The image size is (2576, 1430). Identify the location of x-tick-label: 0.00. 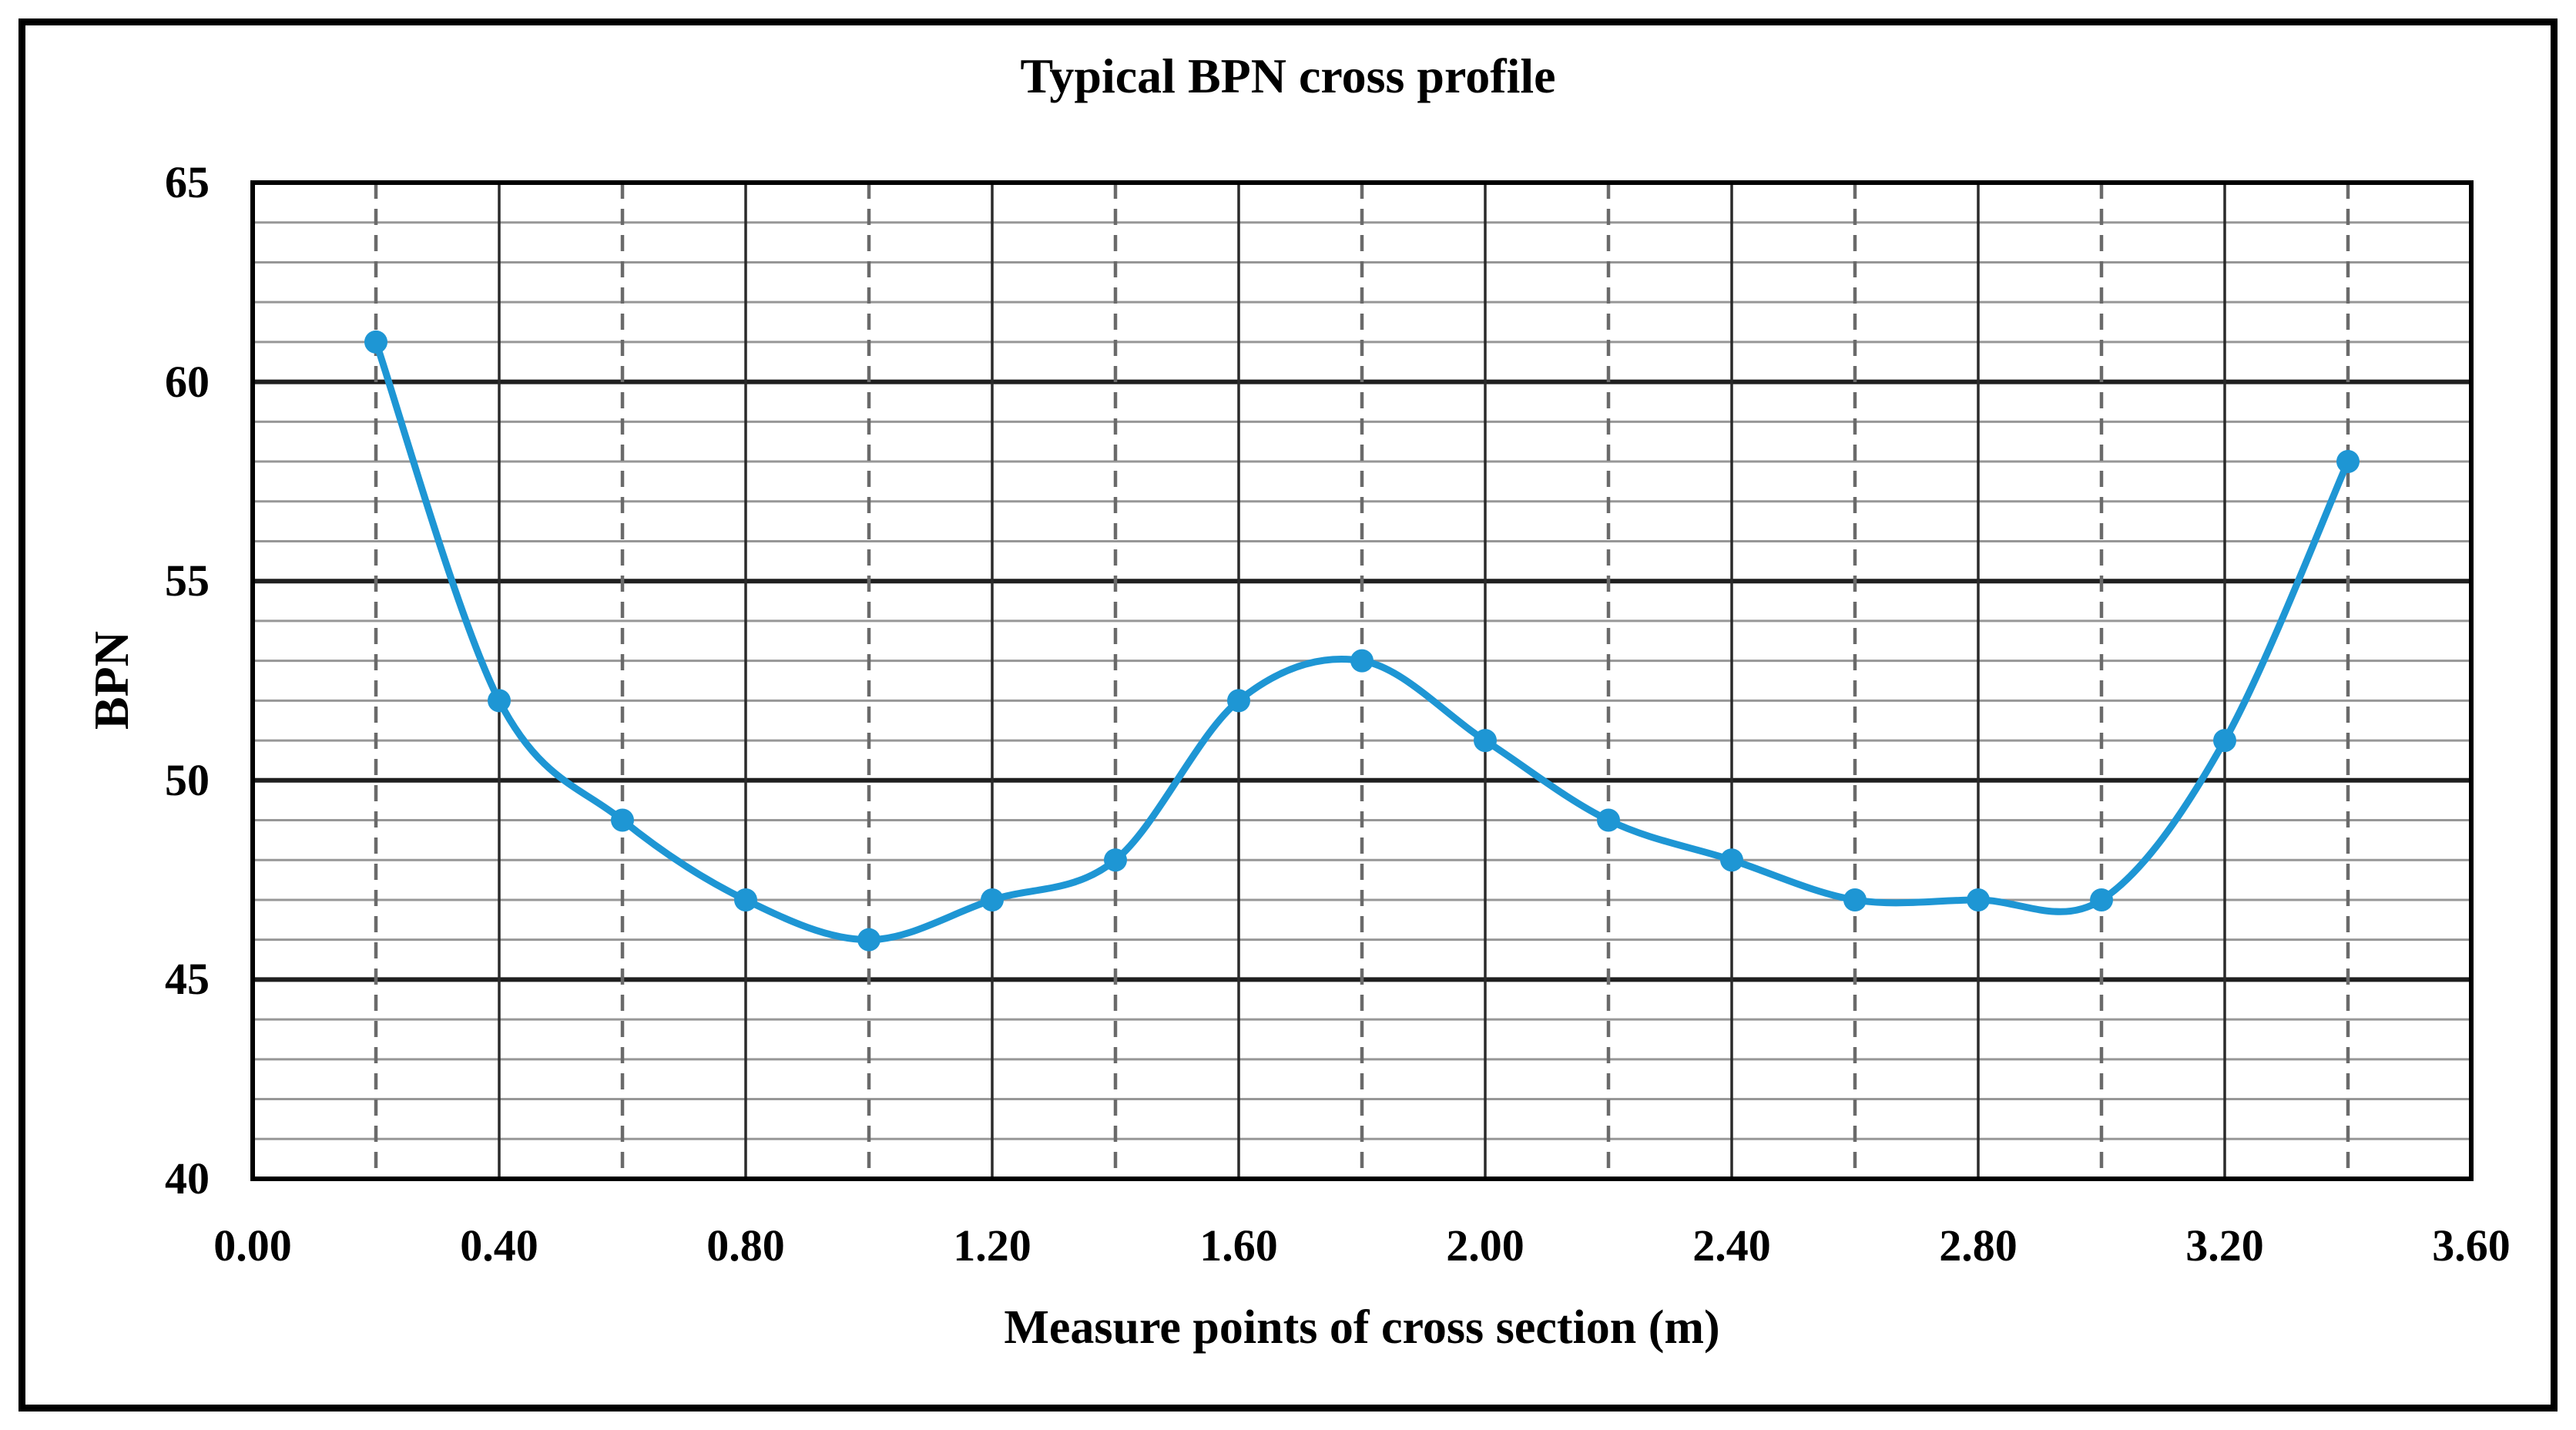
(252, 1245).